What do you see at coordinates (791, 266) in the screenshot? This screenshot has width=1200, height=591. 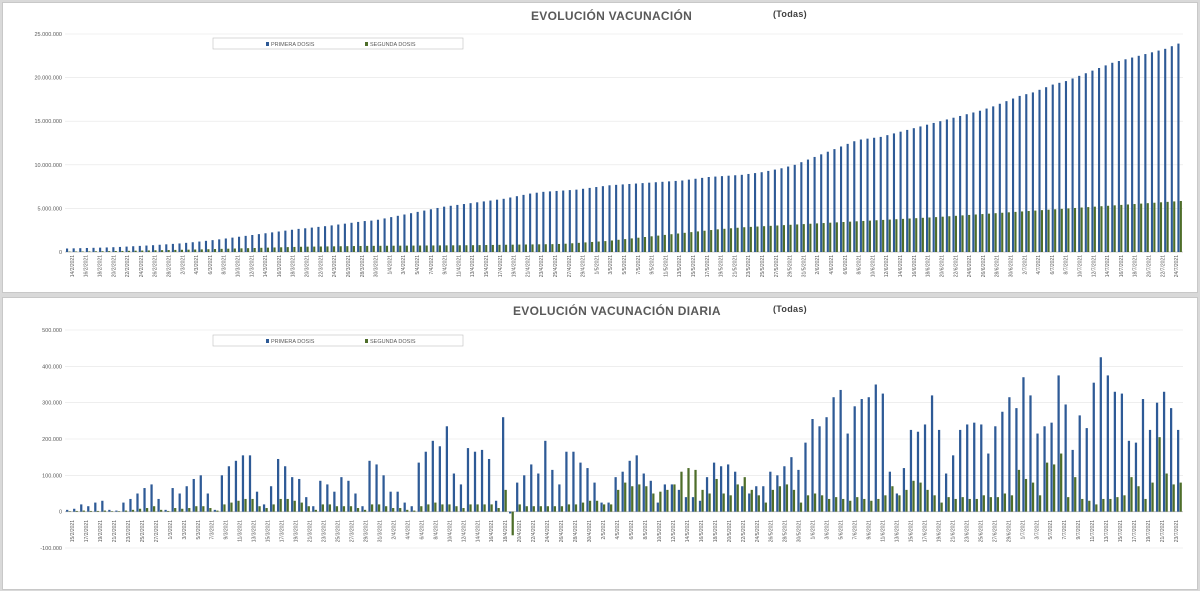 I see `x-tick-label: 29/5/2021` at bounding box center [791, 266].